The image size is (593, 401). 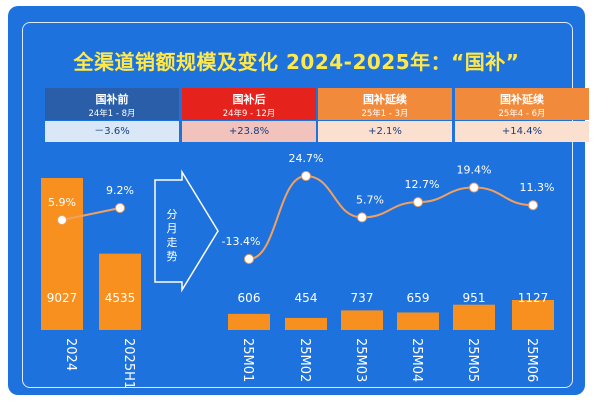 I want to click on bar-25M05, so click(x=474, y=317).